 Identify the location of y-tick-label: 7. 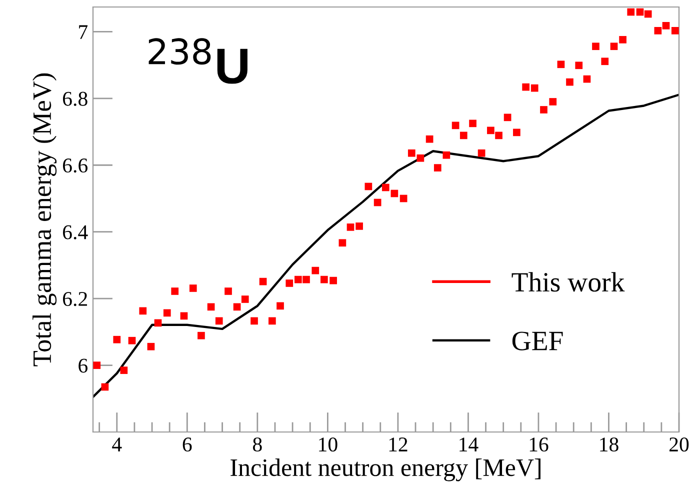
(83, 32).